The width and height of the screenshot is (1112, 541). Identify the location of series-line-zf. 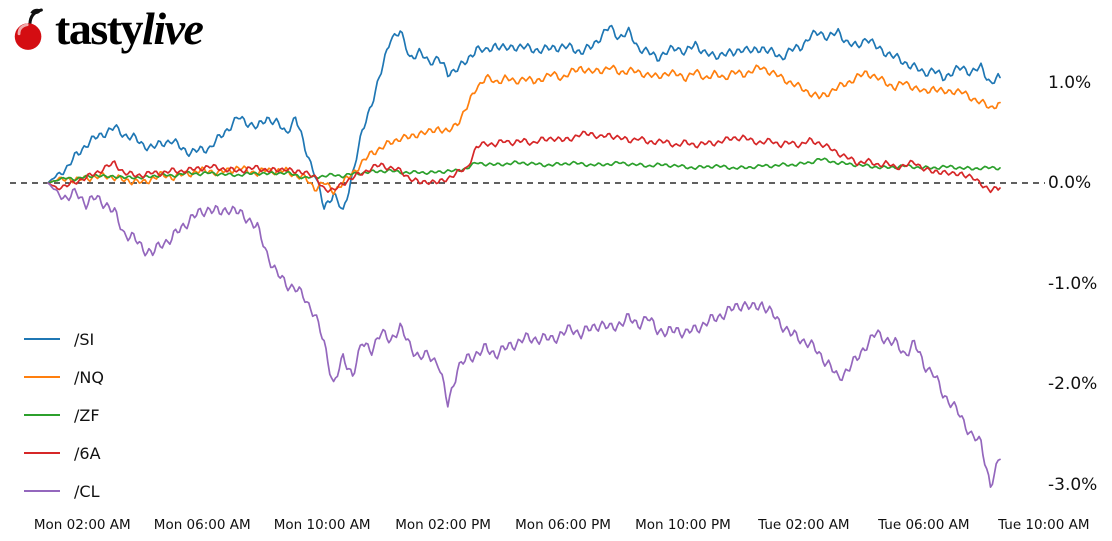
(524, 170).